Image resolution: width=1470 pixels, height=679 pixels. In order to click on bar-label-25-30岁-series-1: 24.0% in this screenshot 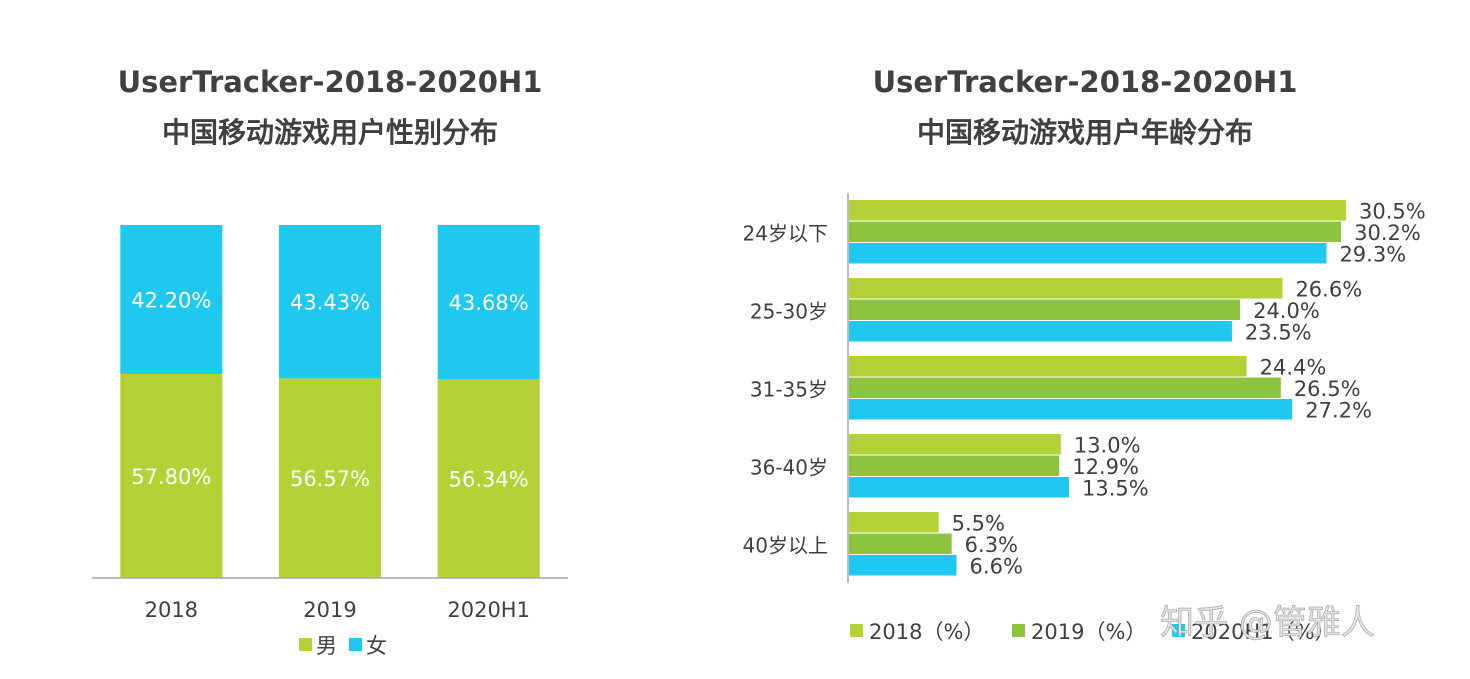, I will do `click(1286, 311)`.